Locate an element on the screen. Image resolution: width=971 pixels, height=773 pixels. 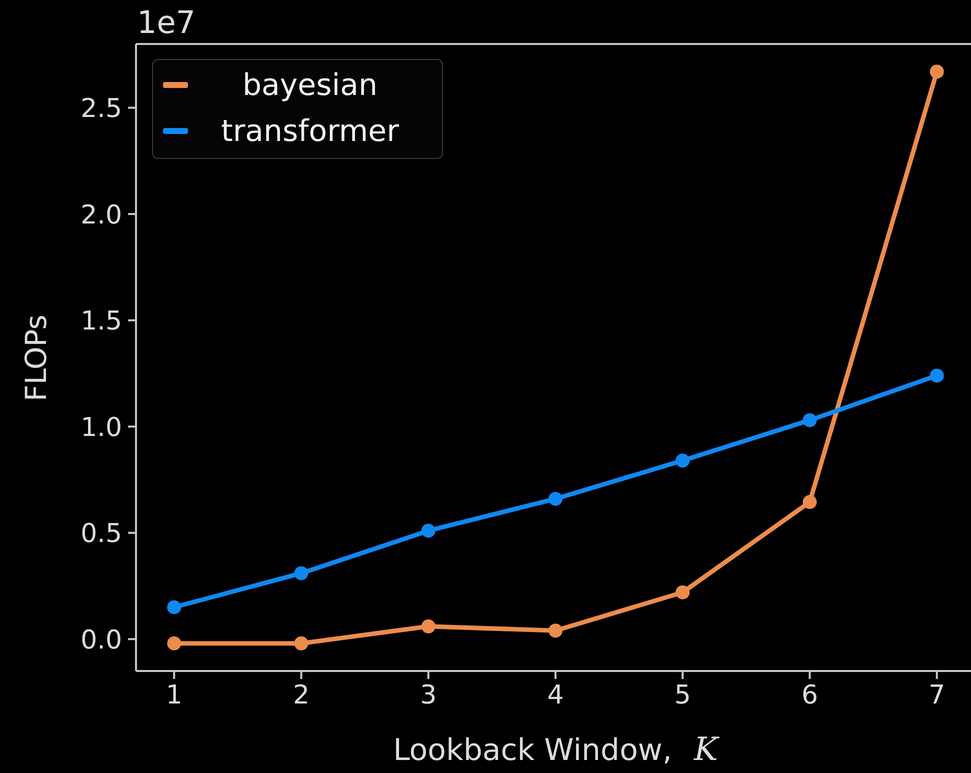
y-tick-label: 0.0 is located at coordinates (101, 640).